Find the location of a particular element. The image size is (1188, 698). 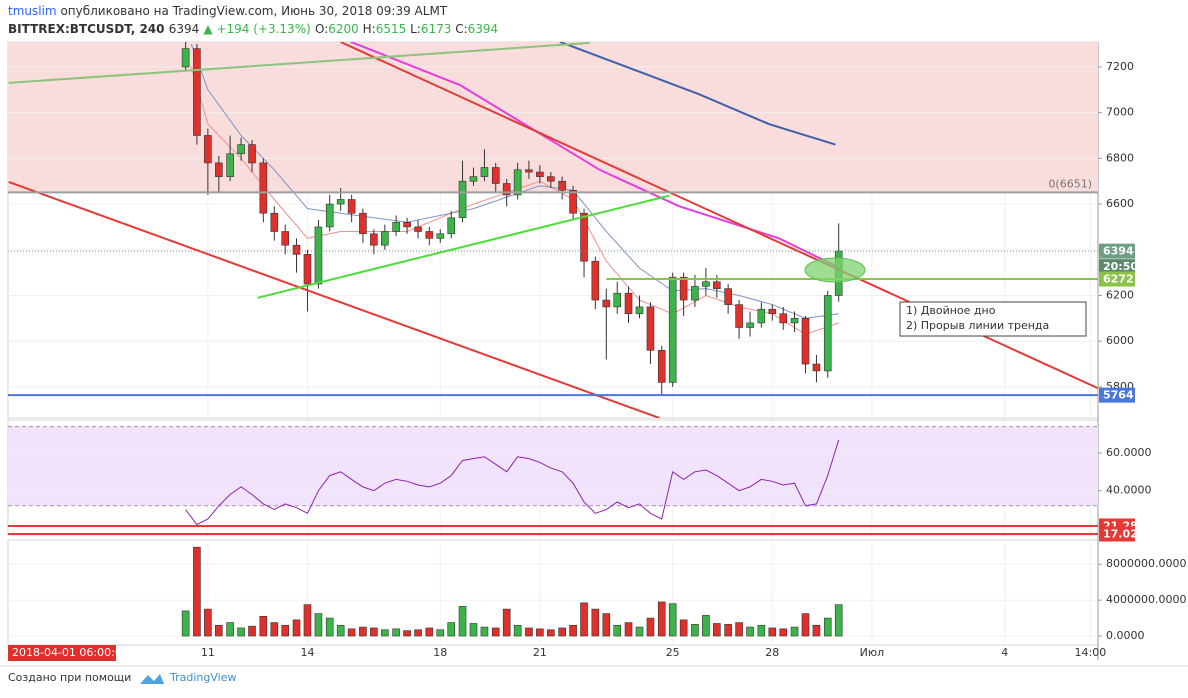

y-tick-label: 60.0000 is located at coordinates (1129, 452).